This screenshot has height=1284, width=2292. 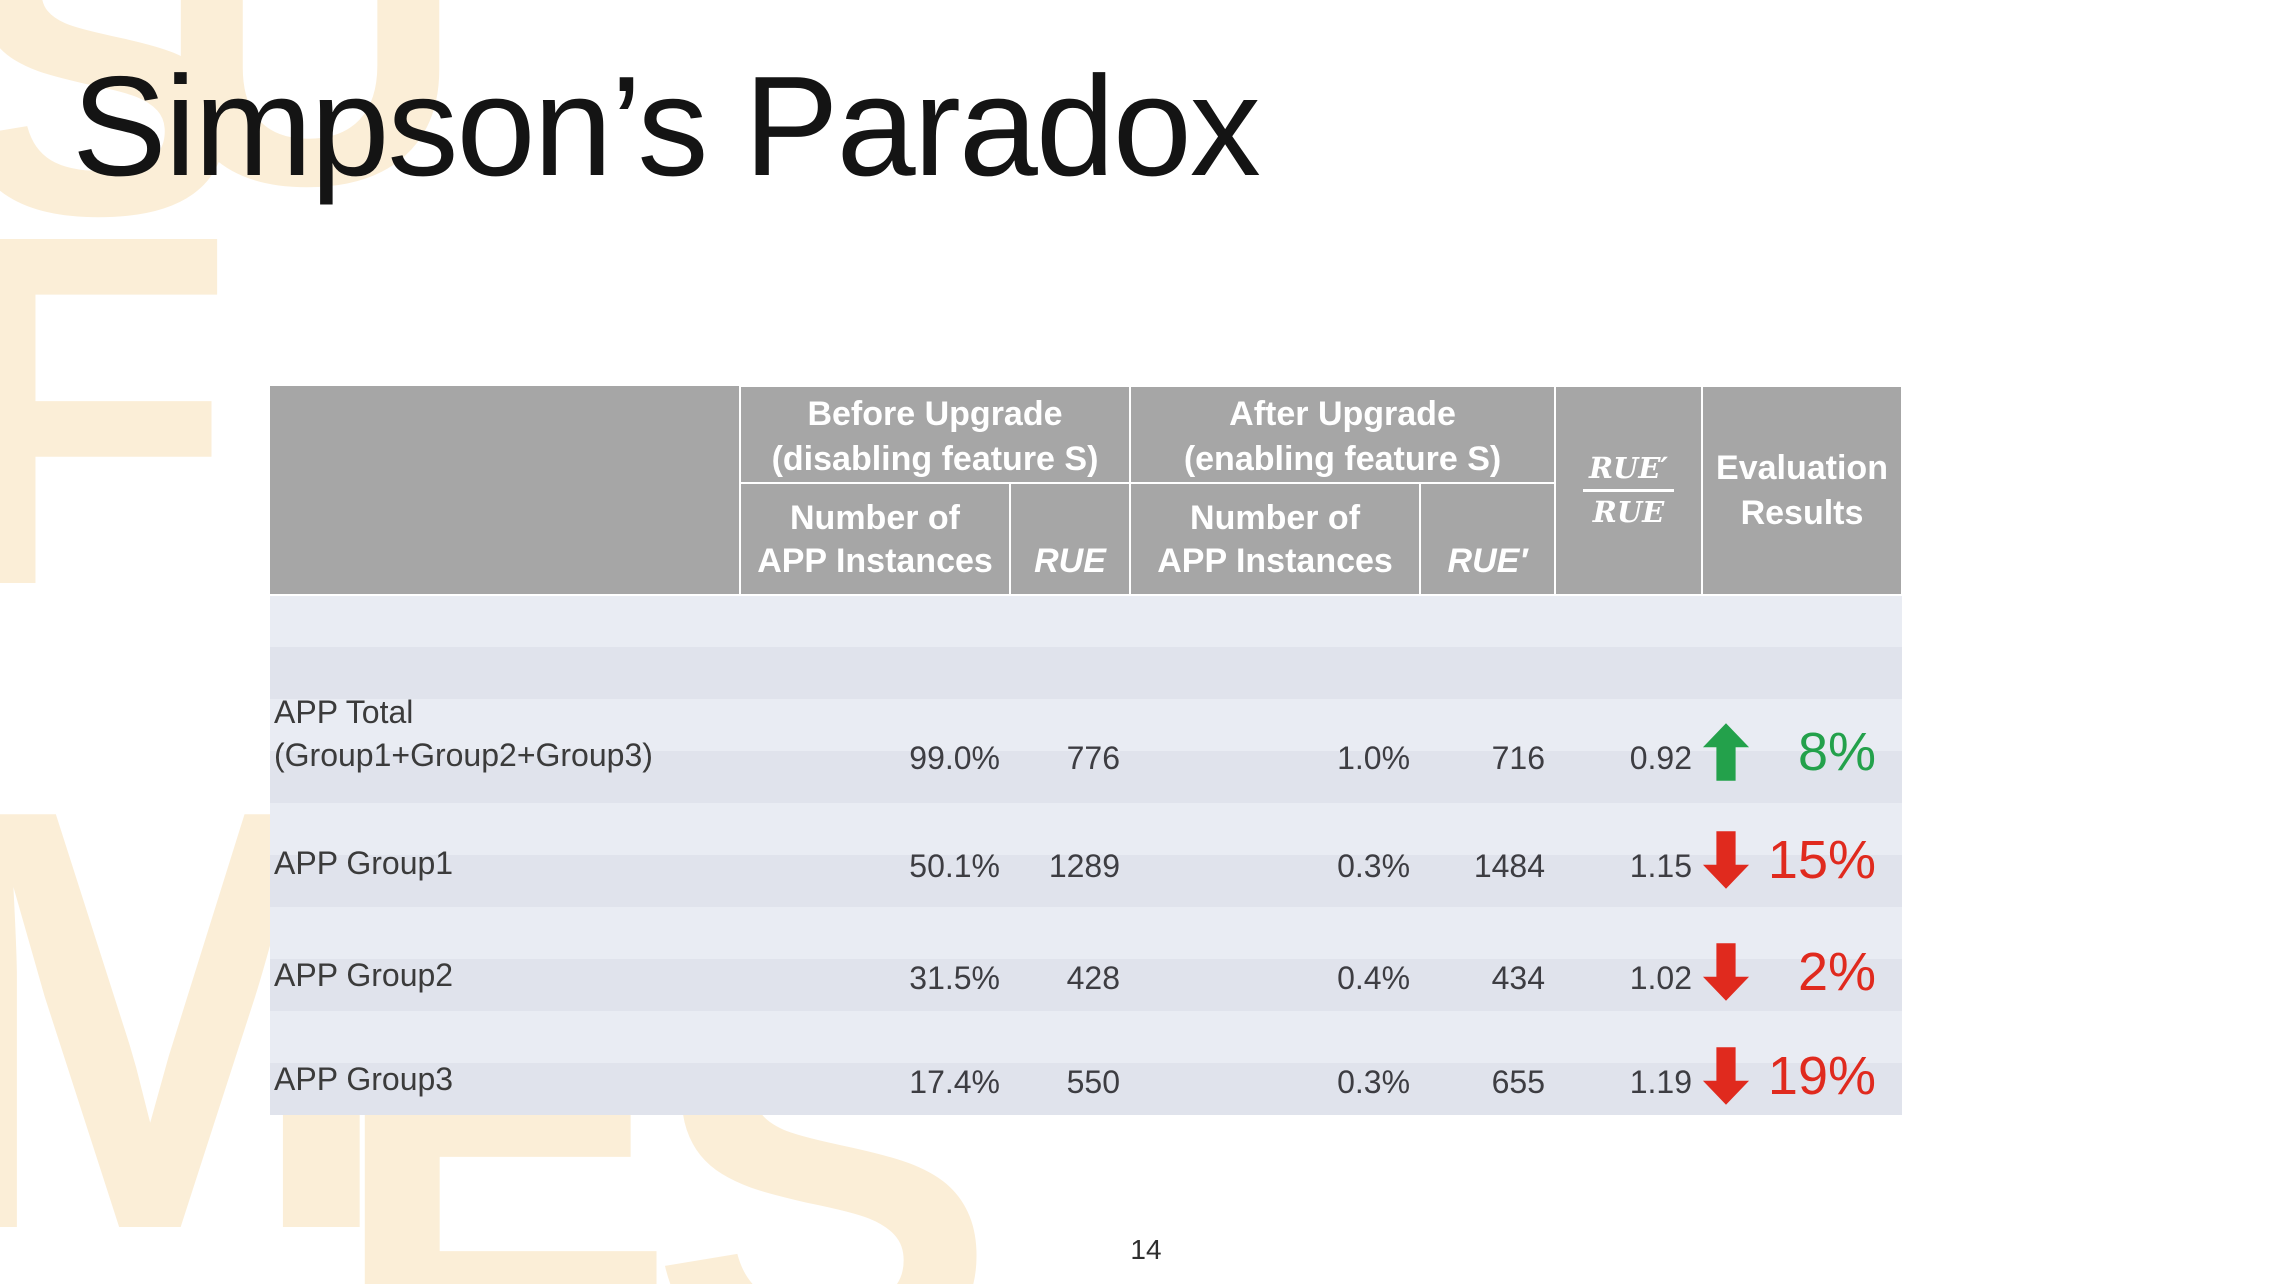 I want to click on change-percentage: 19%, so click(x=1822, y=1076).